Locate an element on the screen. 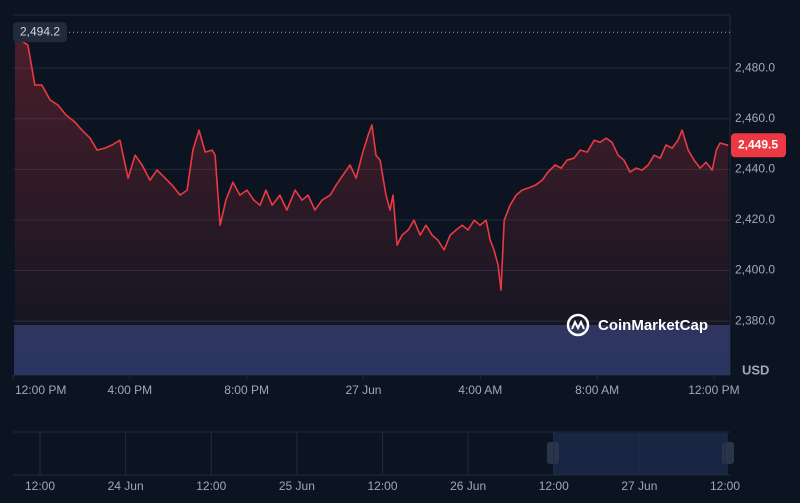  last-price-box is located at coordinates (758, 145).